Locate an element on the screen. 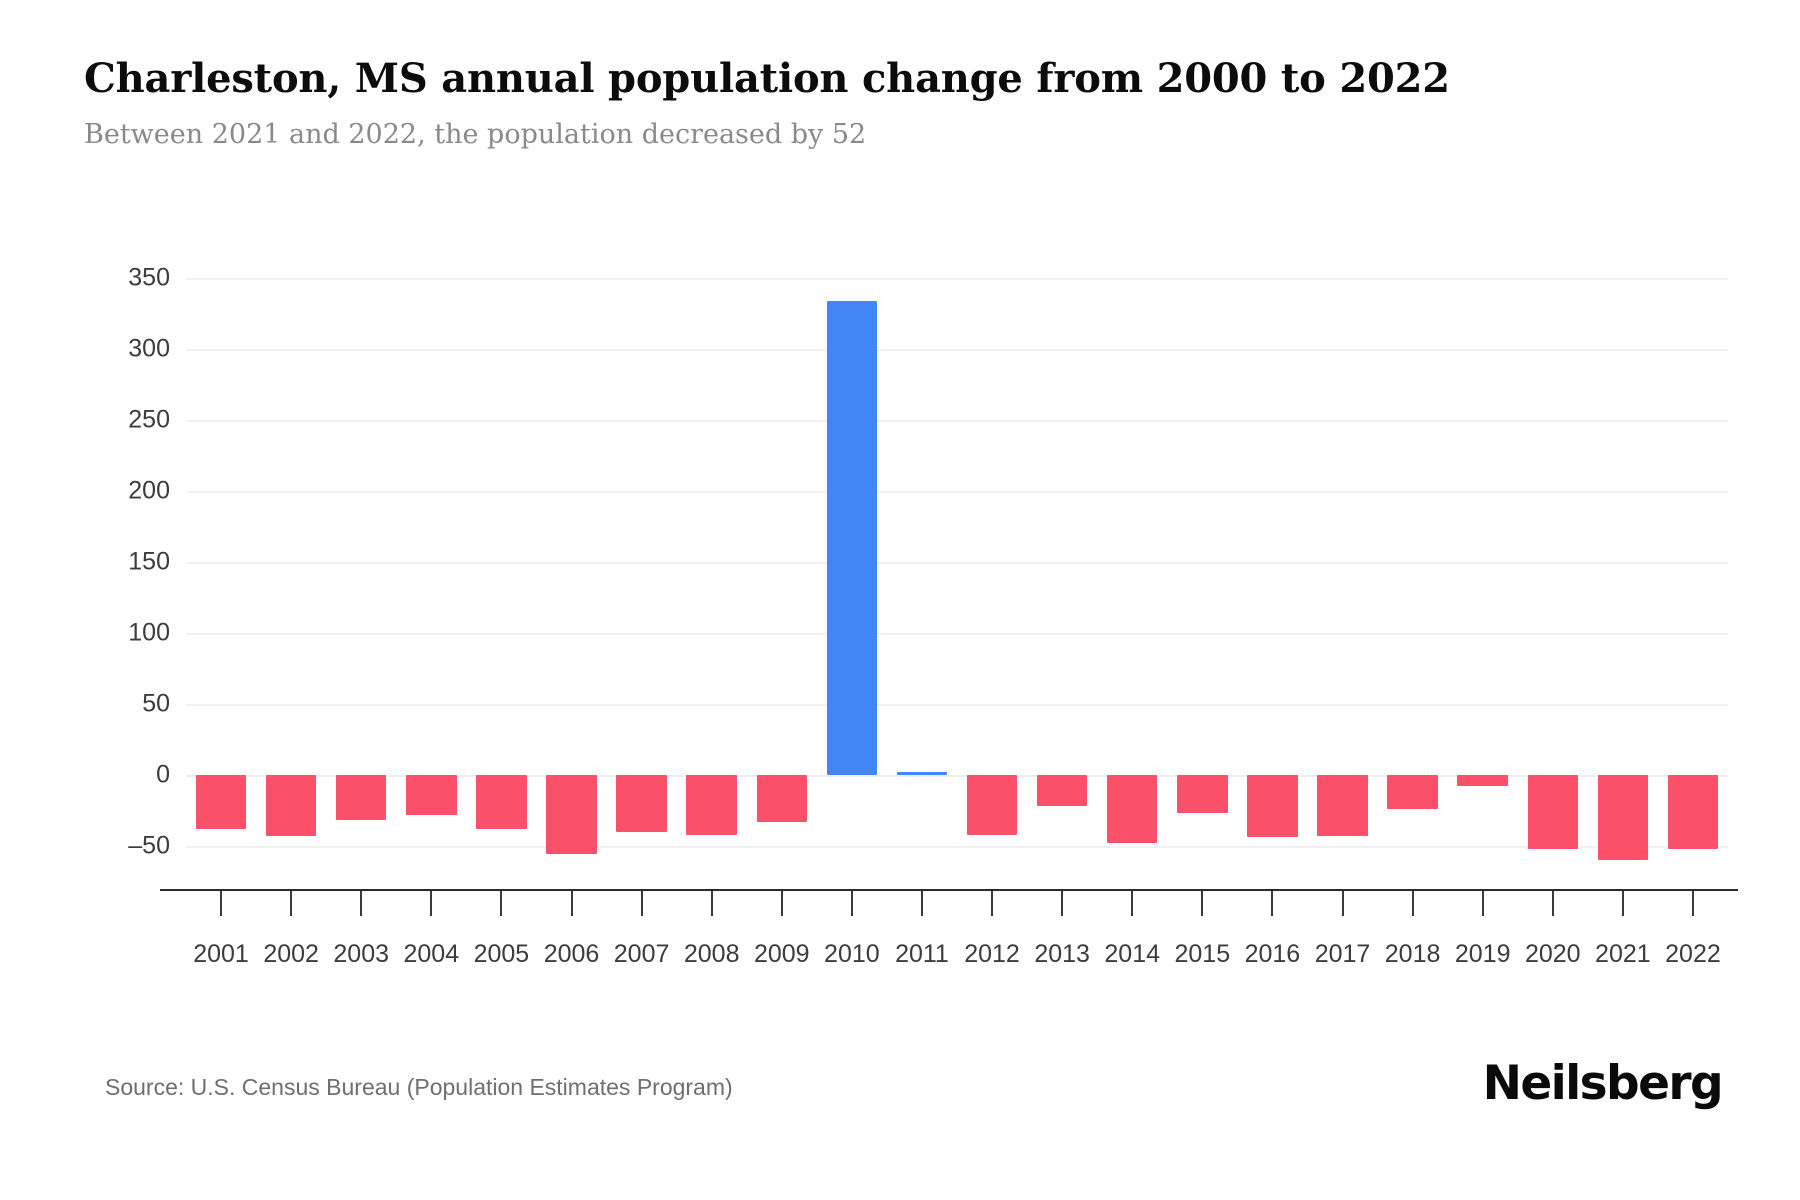  bar-2010 is located at coordinates (852, 537).